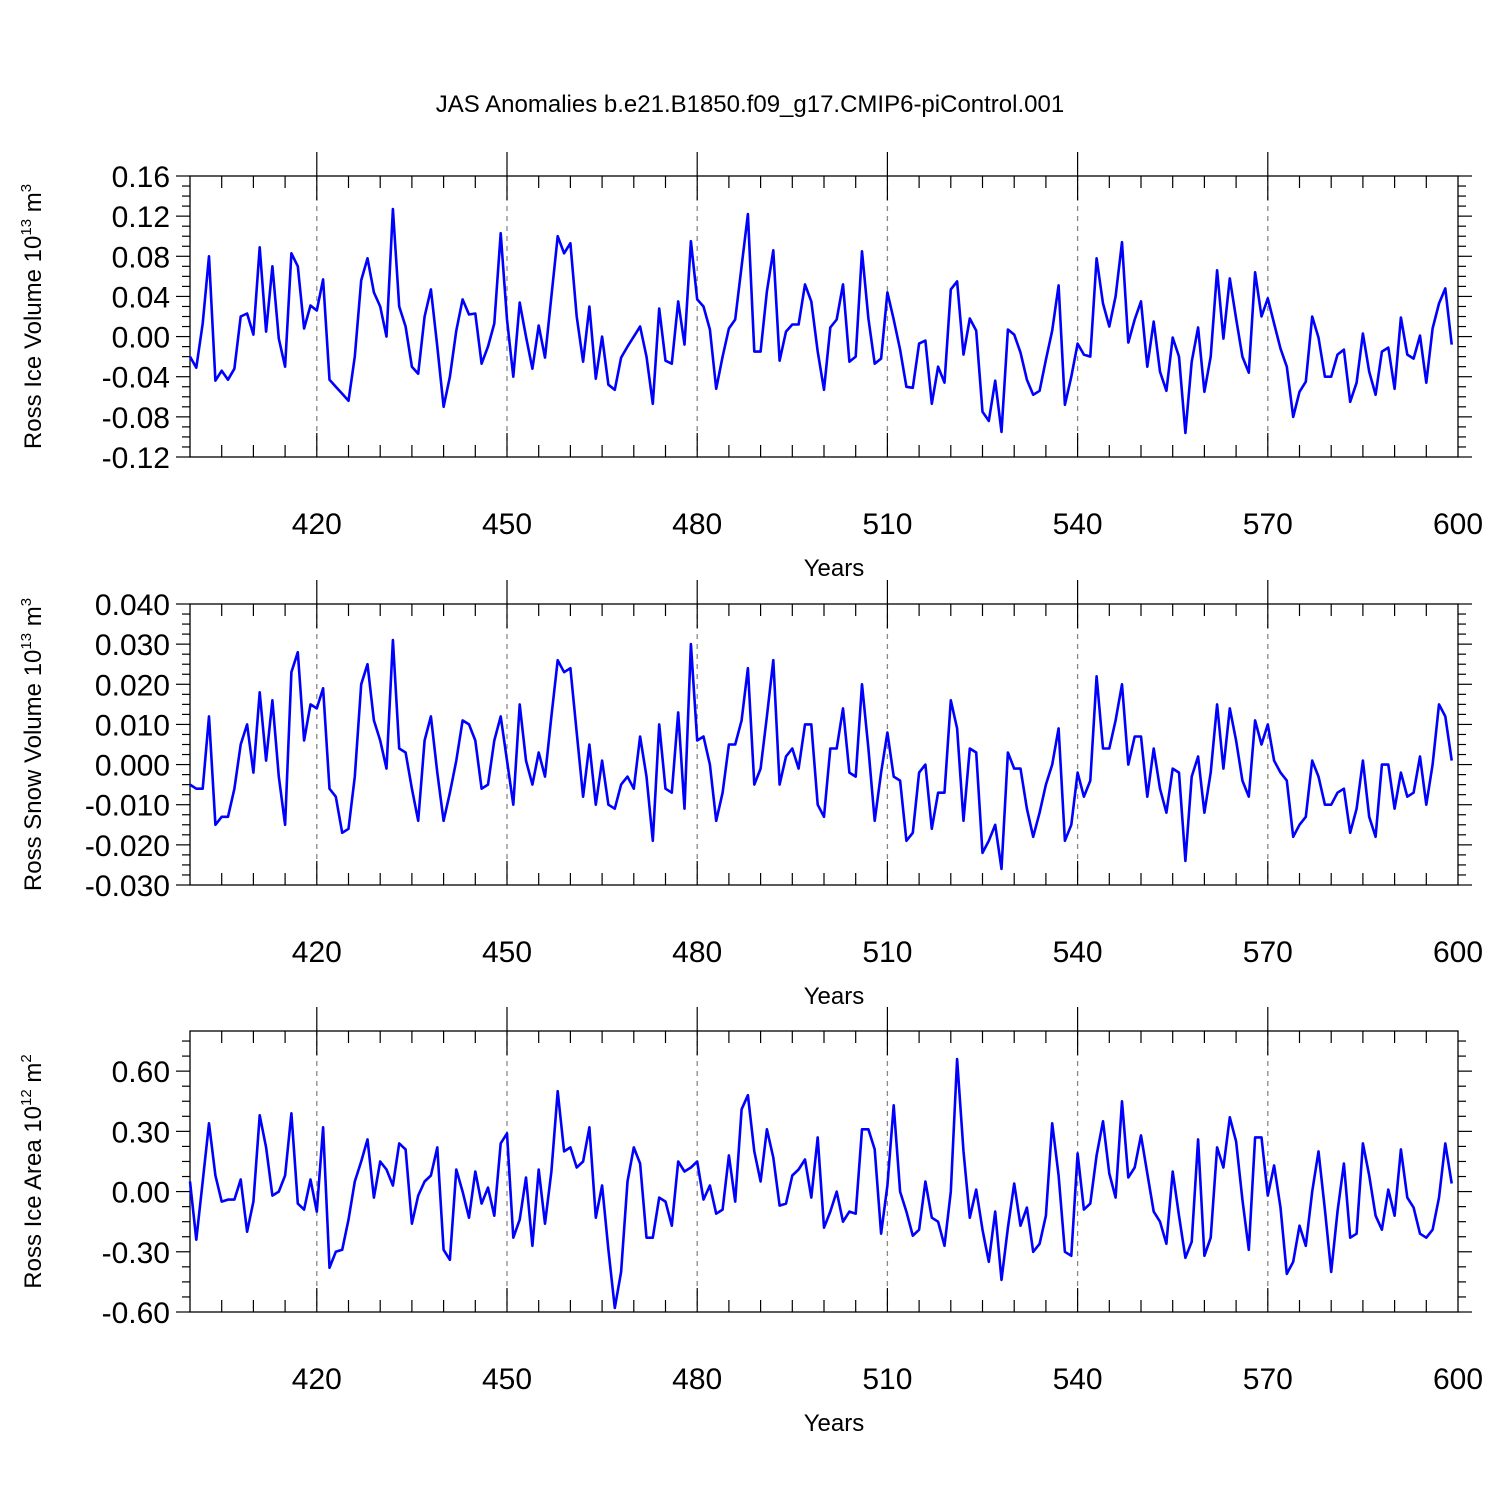 This screenshot has height=1500, width=1500. I want to click on y-tick-label: -0.30, so click(136, 1253).